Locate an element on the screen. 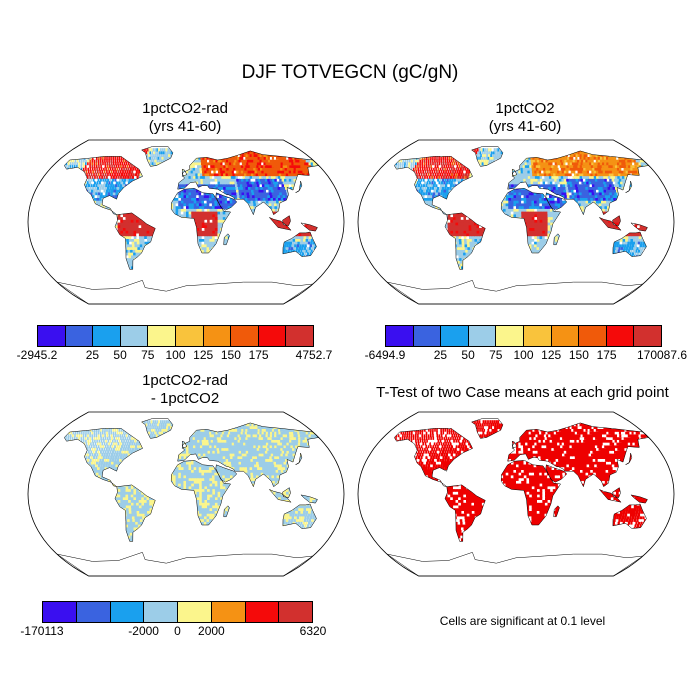  panel-3-map is located at coordinates (186, 494).